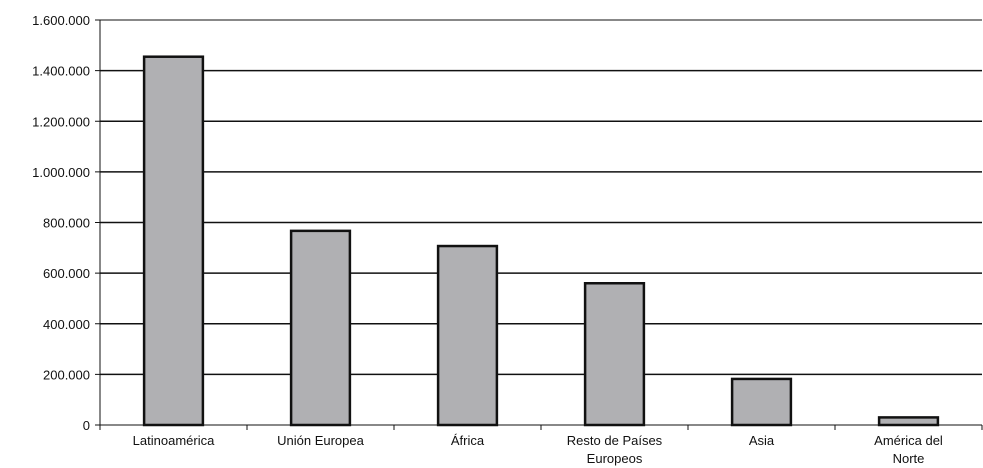  Describe the element at coordinates (61, 71) in the screenshot. I see `y-tick-label: 1.400.000` at that location.